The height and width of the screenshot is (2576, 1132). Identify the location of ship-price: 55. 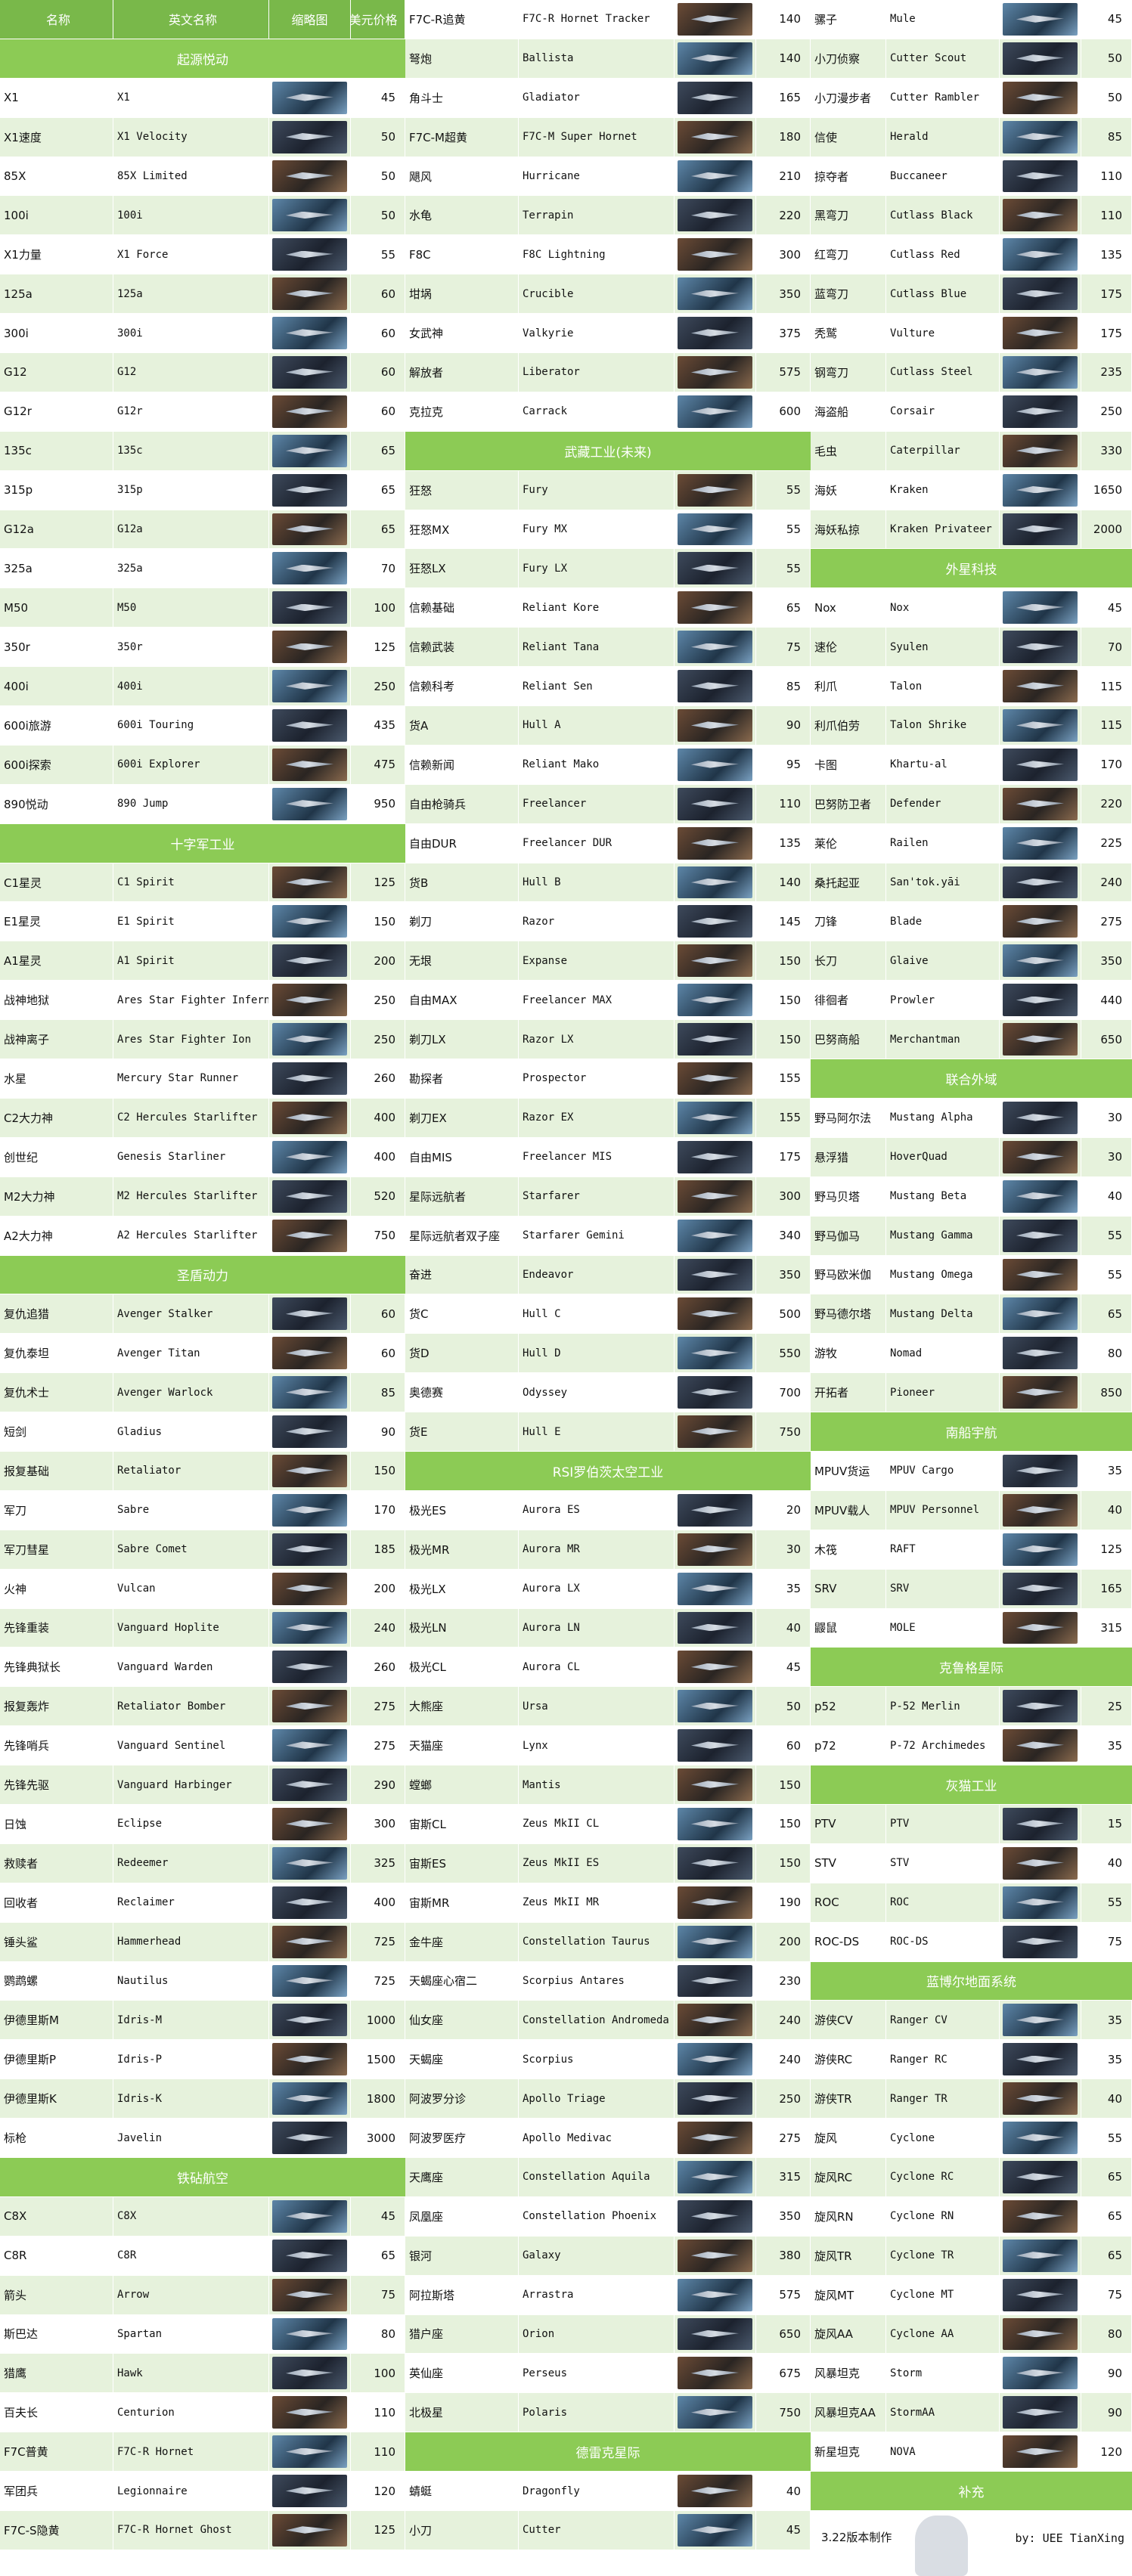
(1106, 1902).